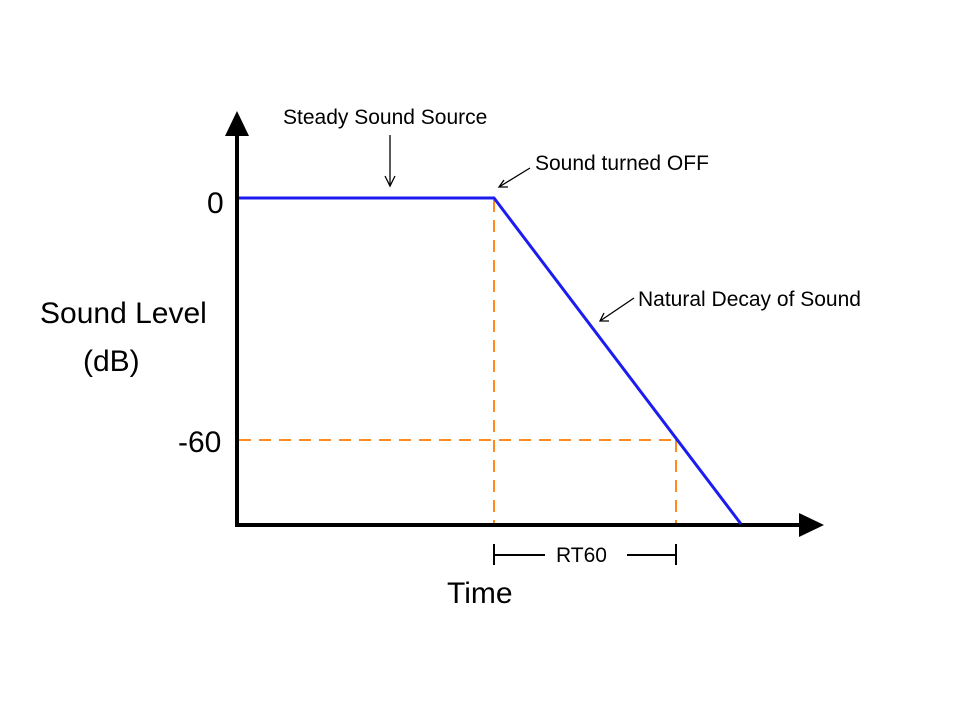 This screenshot has height=720, width=960. I want to click on steady-source-arrowhead, so click(390, 181).